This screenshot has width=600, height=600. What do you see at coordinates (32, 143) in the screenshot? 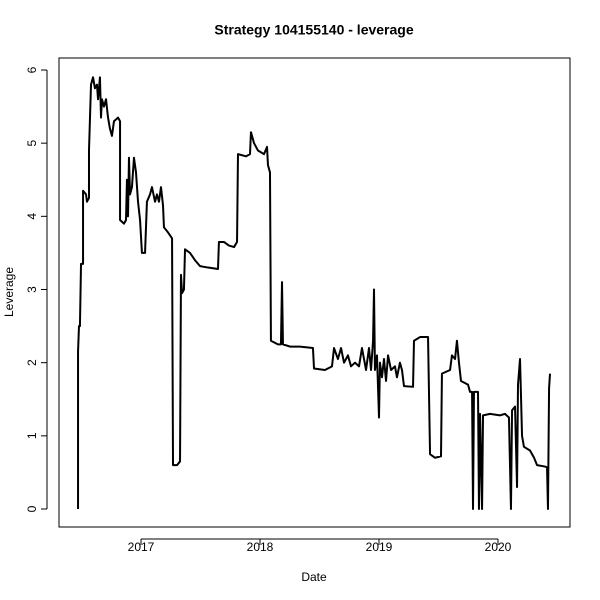
I see `y-tick-label: 5` at bounding box center [32, 143].